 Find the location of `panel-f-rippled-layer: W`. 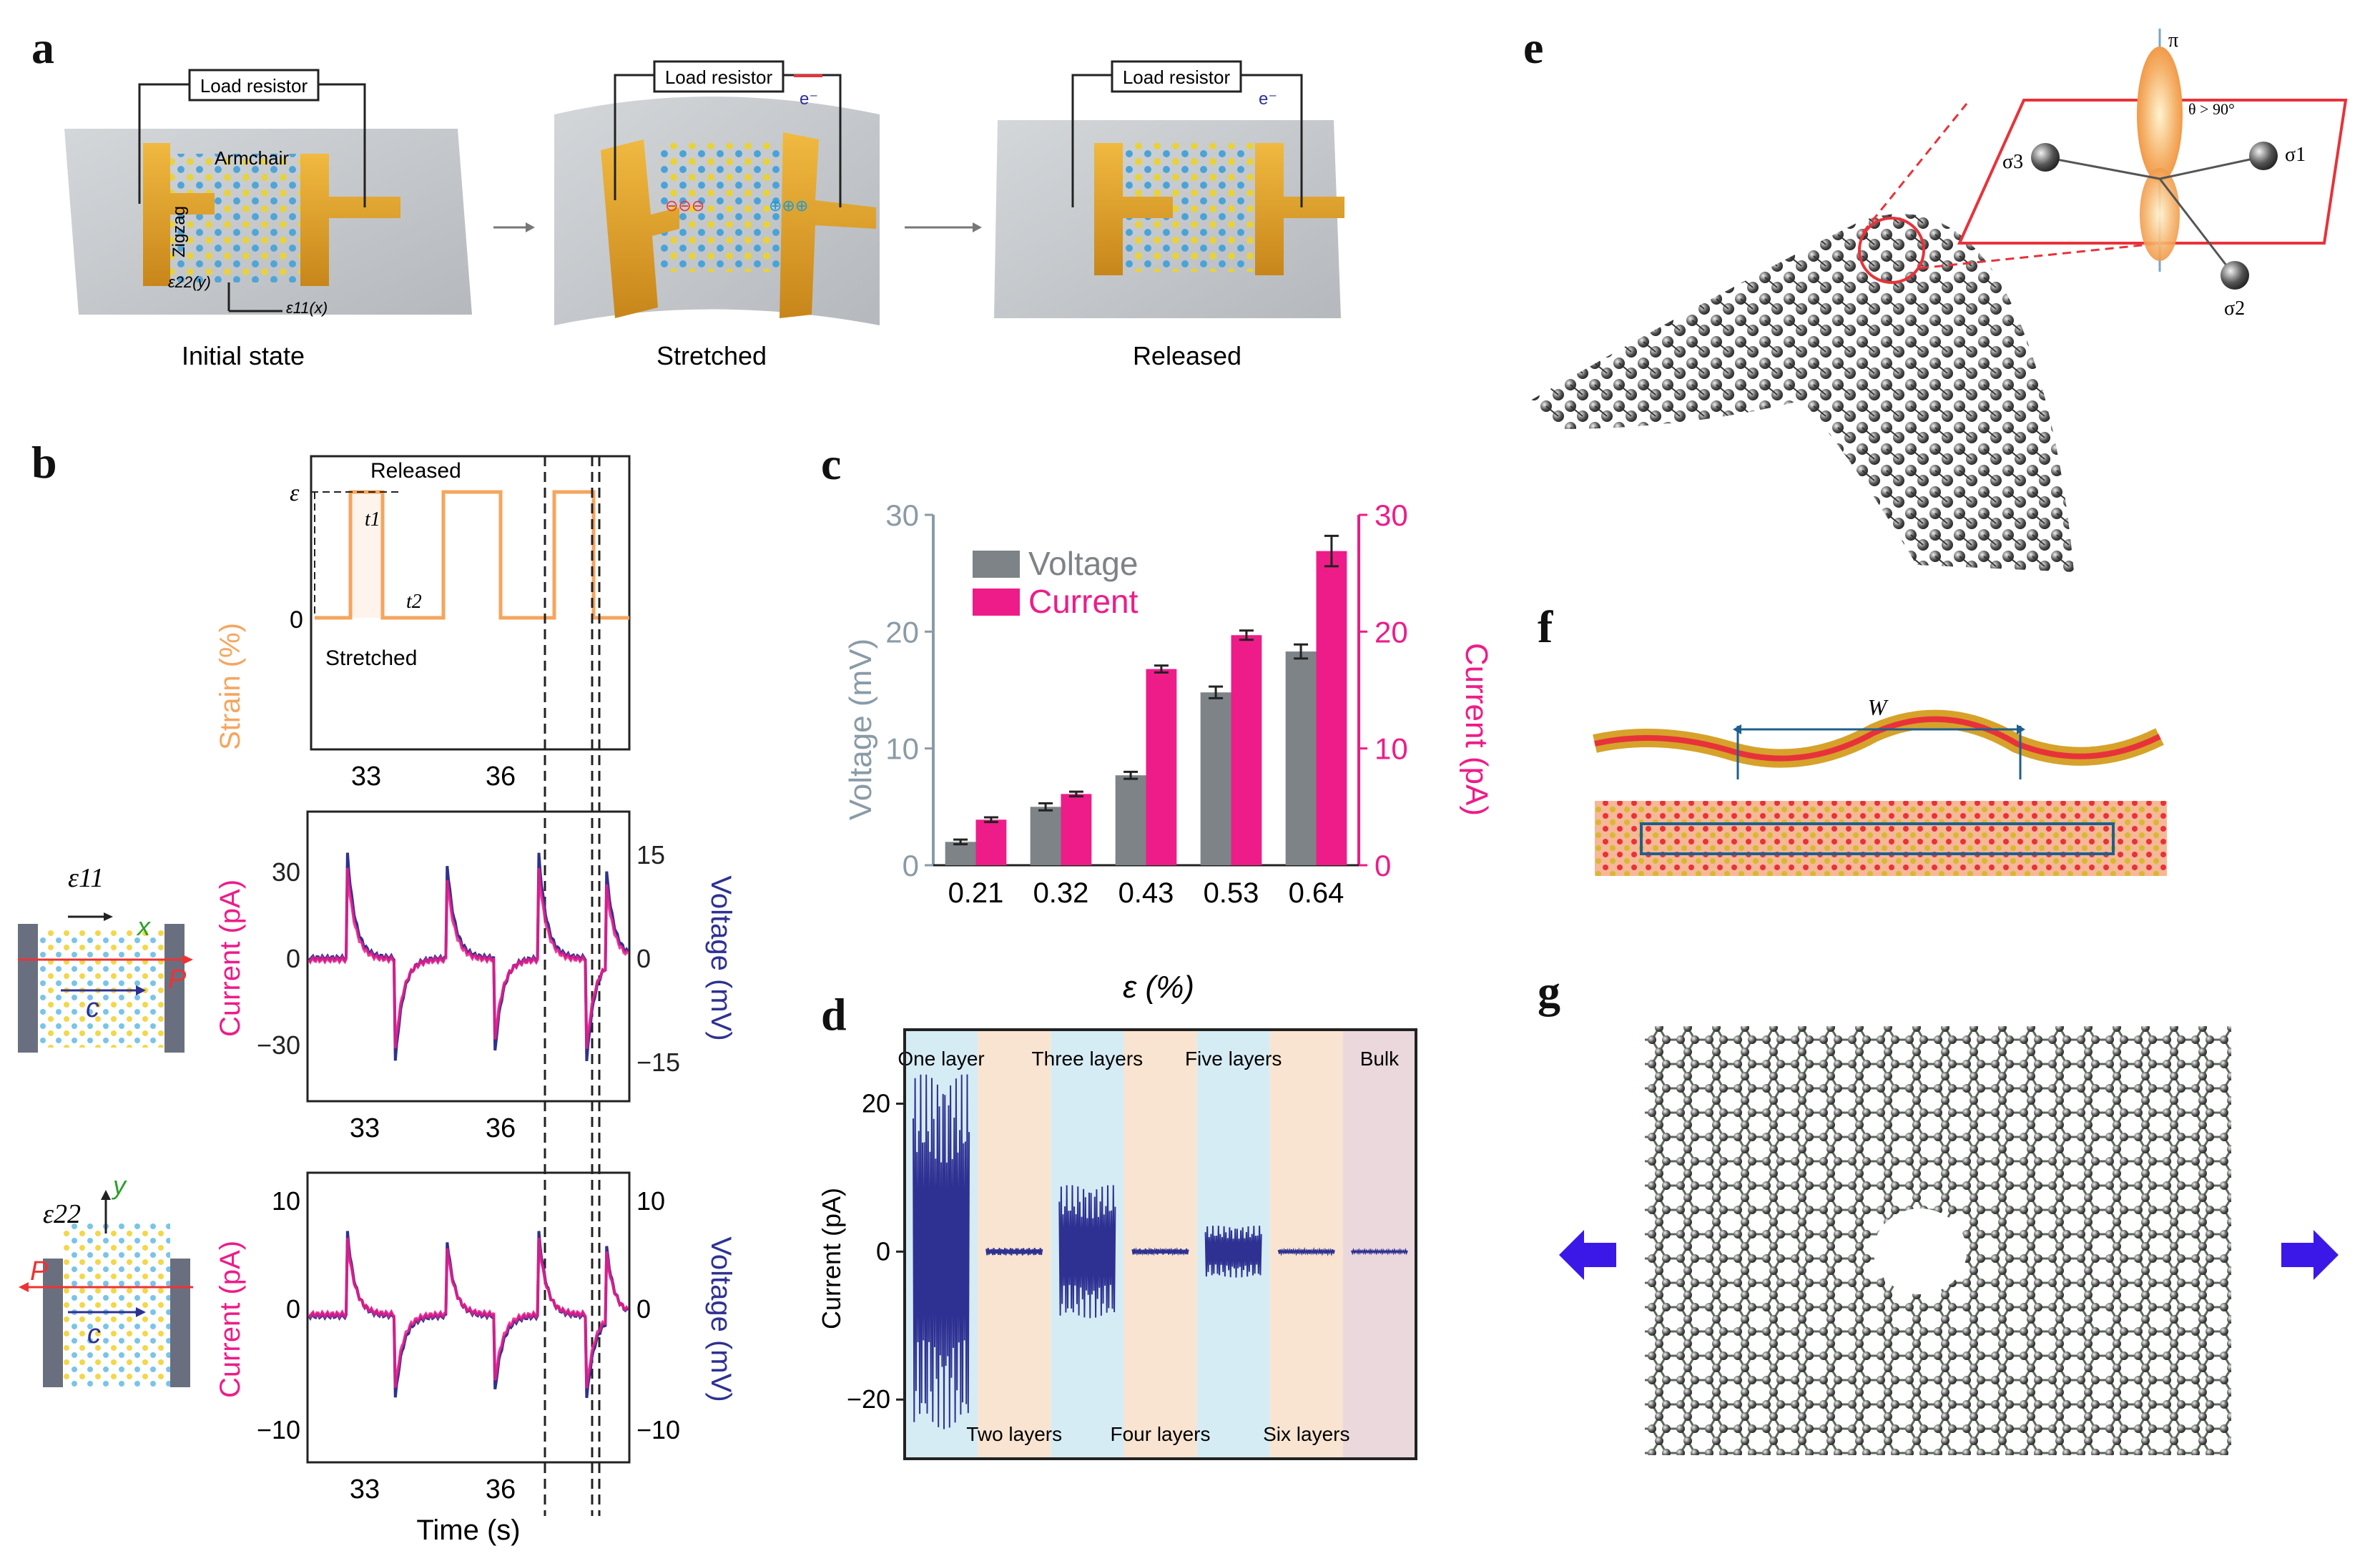

panel-f-rippled-layer: W is located at coordinates (1880, 785).